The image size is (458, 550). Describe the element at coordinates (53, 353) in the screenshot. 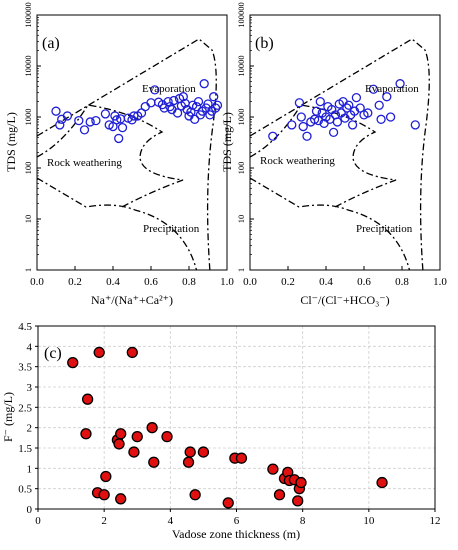

I see `panel-c-label: (c)` at that location.